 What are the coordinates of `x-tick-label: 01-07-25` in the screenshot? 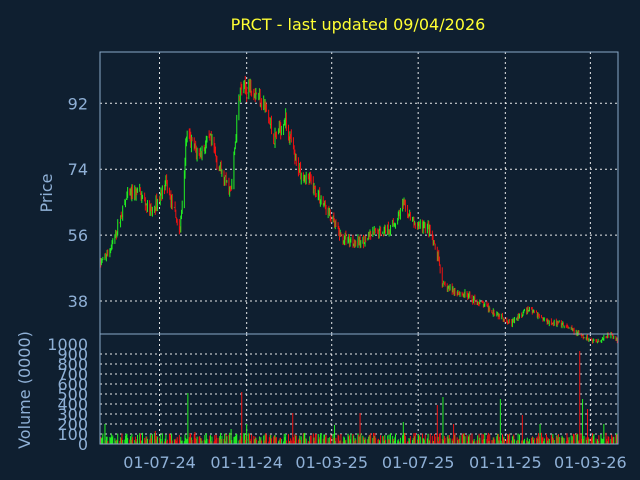 It's located at (418, 462).